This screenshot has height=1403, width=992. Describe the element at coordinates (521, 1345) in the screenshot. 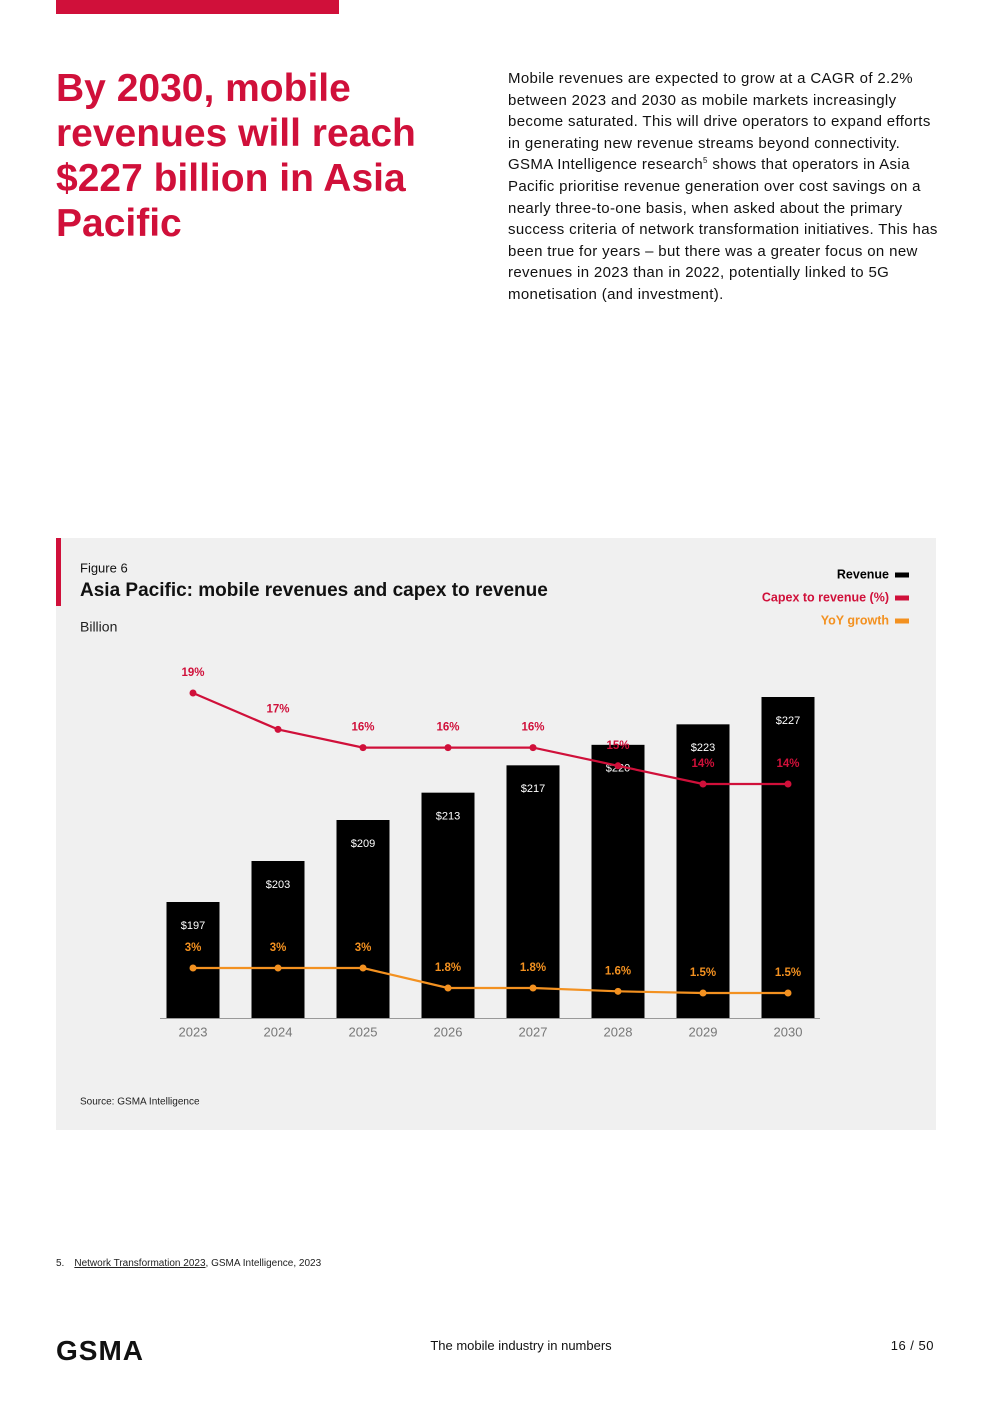

I see `footer-text: The mobile industry in numbers` at that location.